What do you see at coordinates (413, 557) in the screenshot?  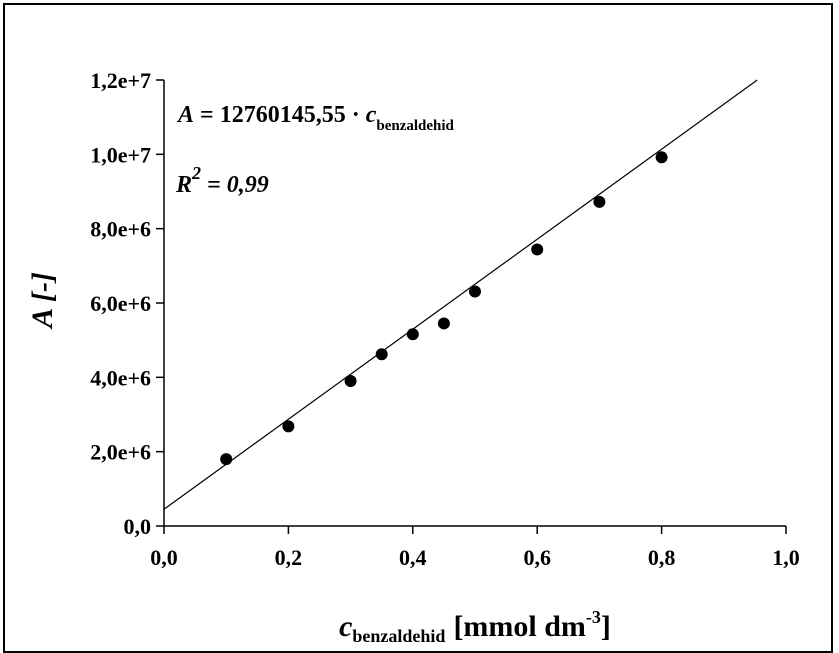 I see `x-tick-label: 0,4` at bounding box center [413, 557].